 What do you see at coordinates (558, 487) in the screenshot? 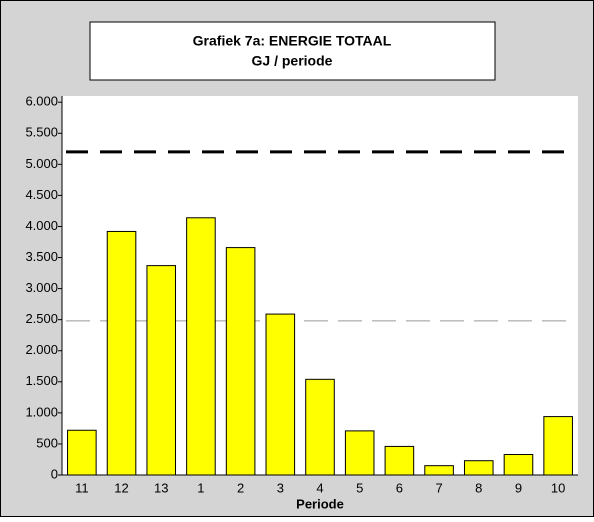
I see `x-tick-label: 10` at bounding box center [558, 487].